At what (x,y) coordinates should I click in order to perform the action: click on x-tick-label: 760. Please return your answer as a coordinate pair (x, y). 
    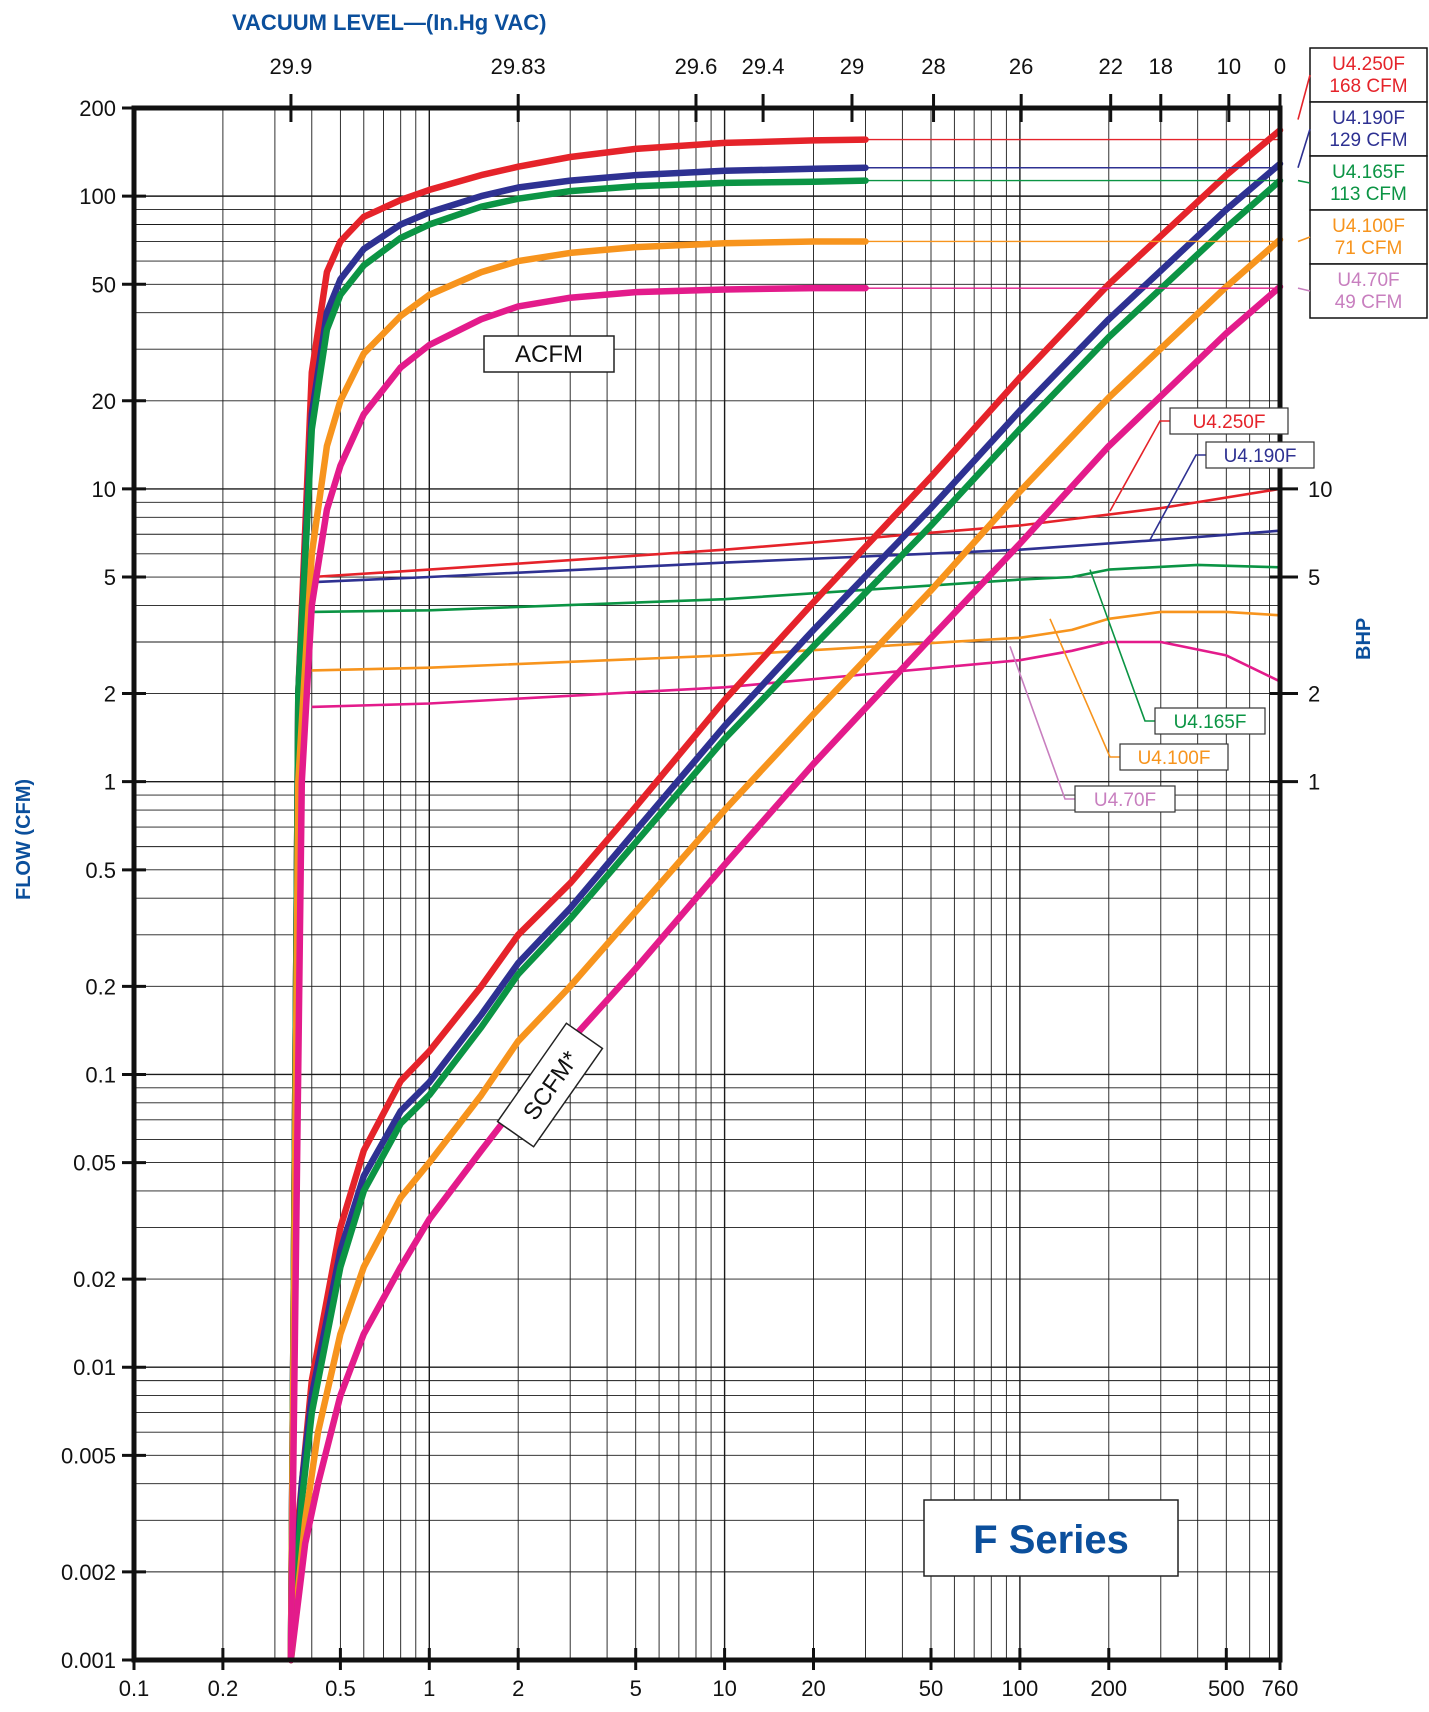
    Looking at the image, I should click on (1280, 1688).